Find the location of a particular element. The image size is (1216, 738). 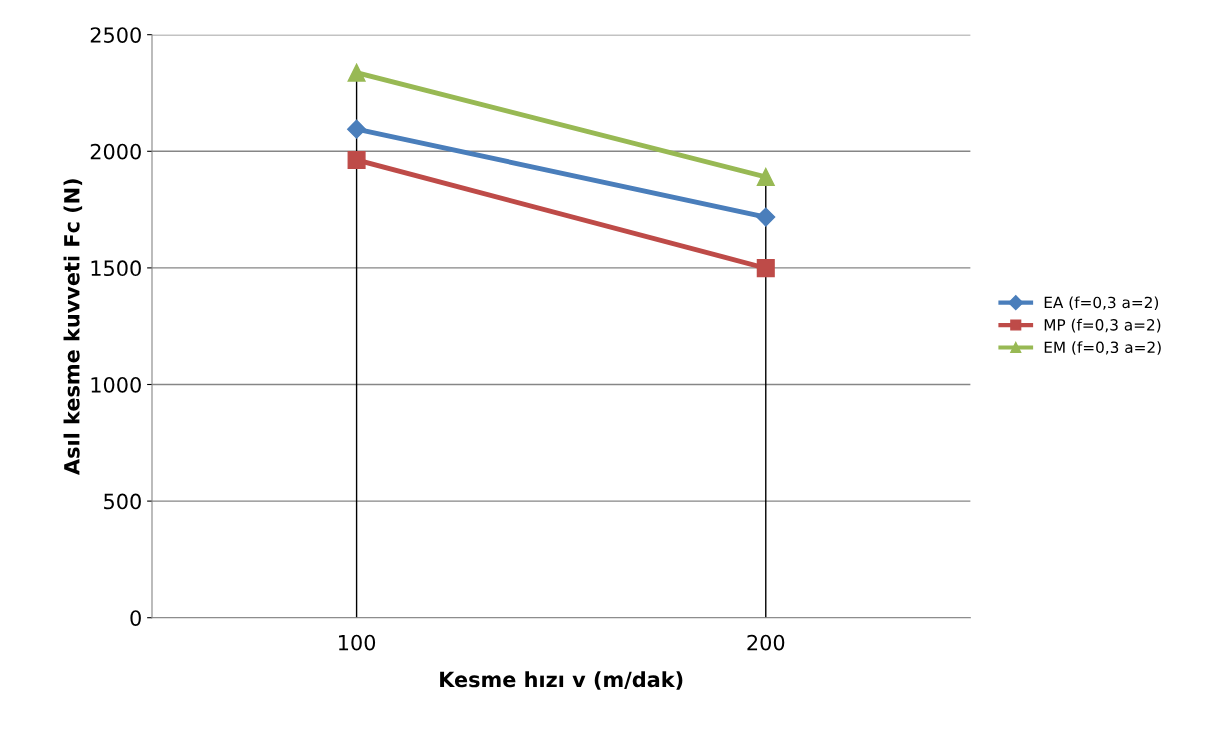

y-tick-label: 2500 is located at coordinates (115, 35).